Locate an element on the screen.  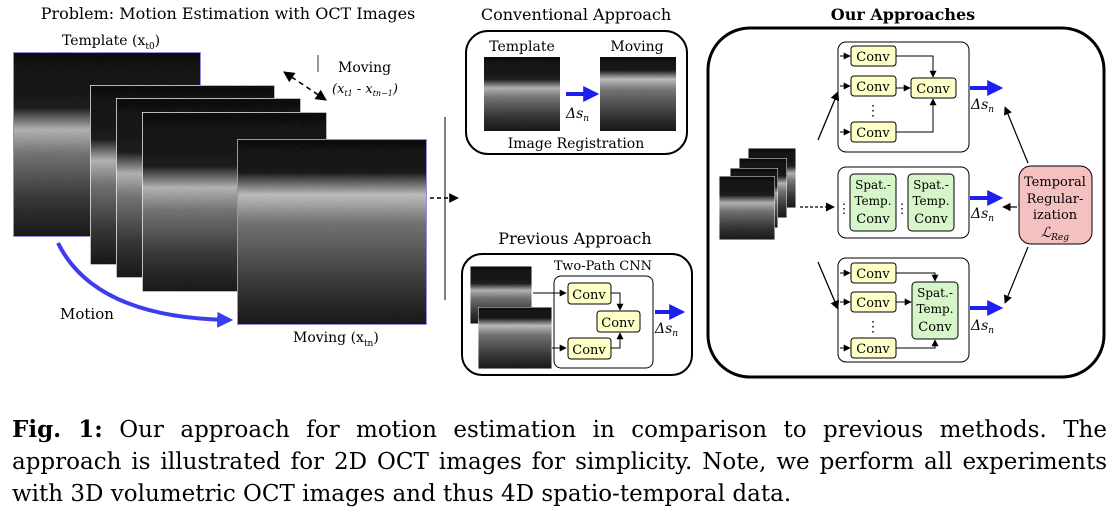
moving-bottom-text: Moving (x is located at coordinates (328, 338).